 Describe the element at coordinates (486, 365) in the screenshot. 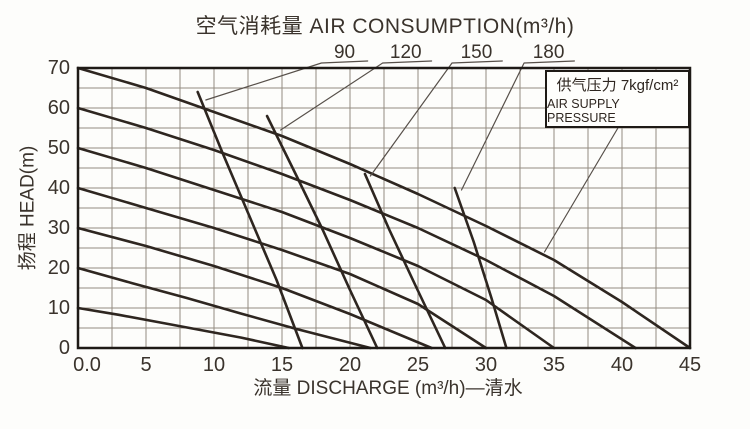

I see `x-tick-label-30: 30` at that location.